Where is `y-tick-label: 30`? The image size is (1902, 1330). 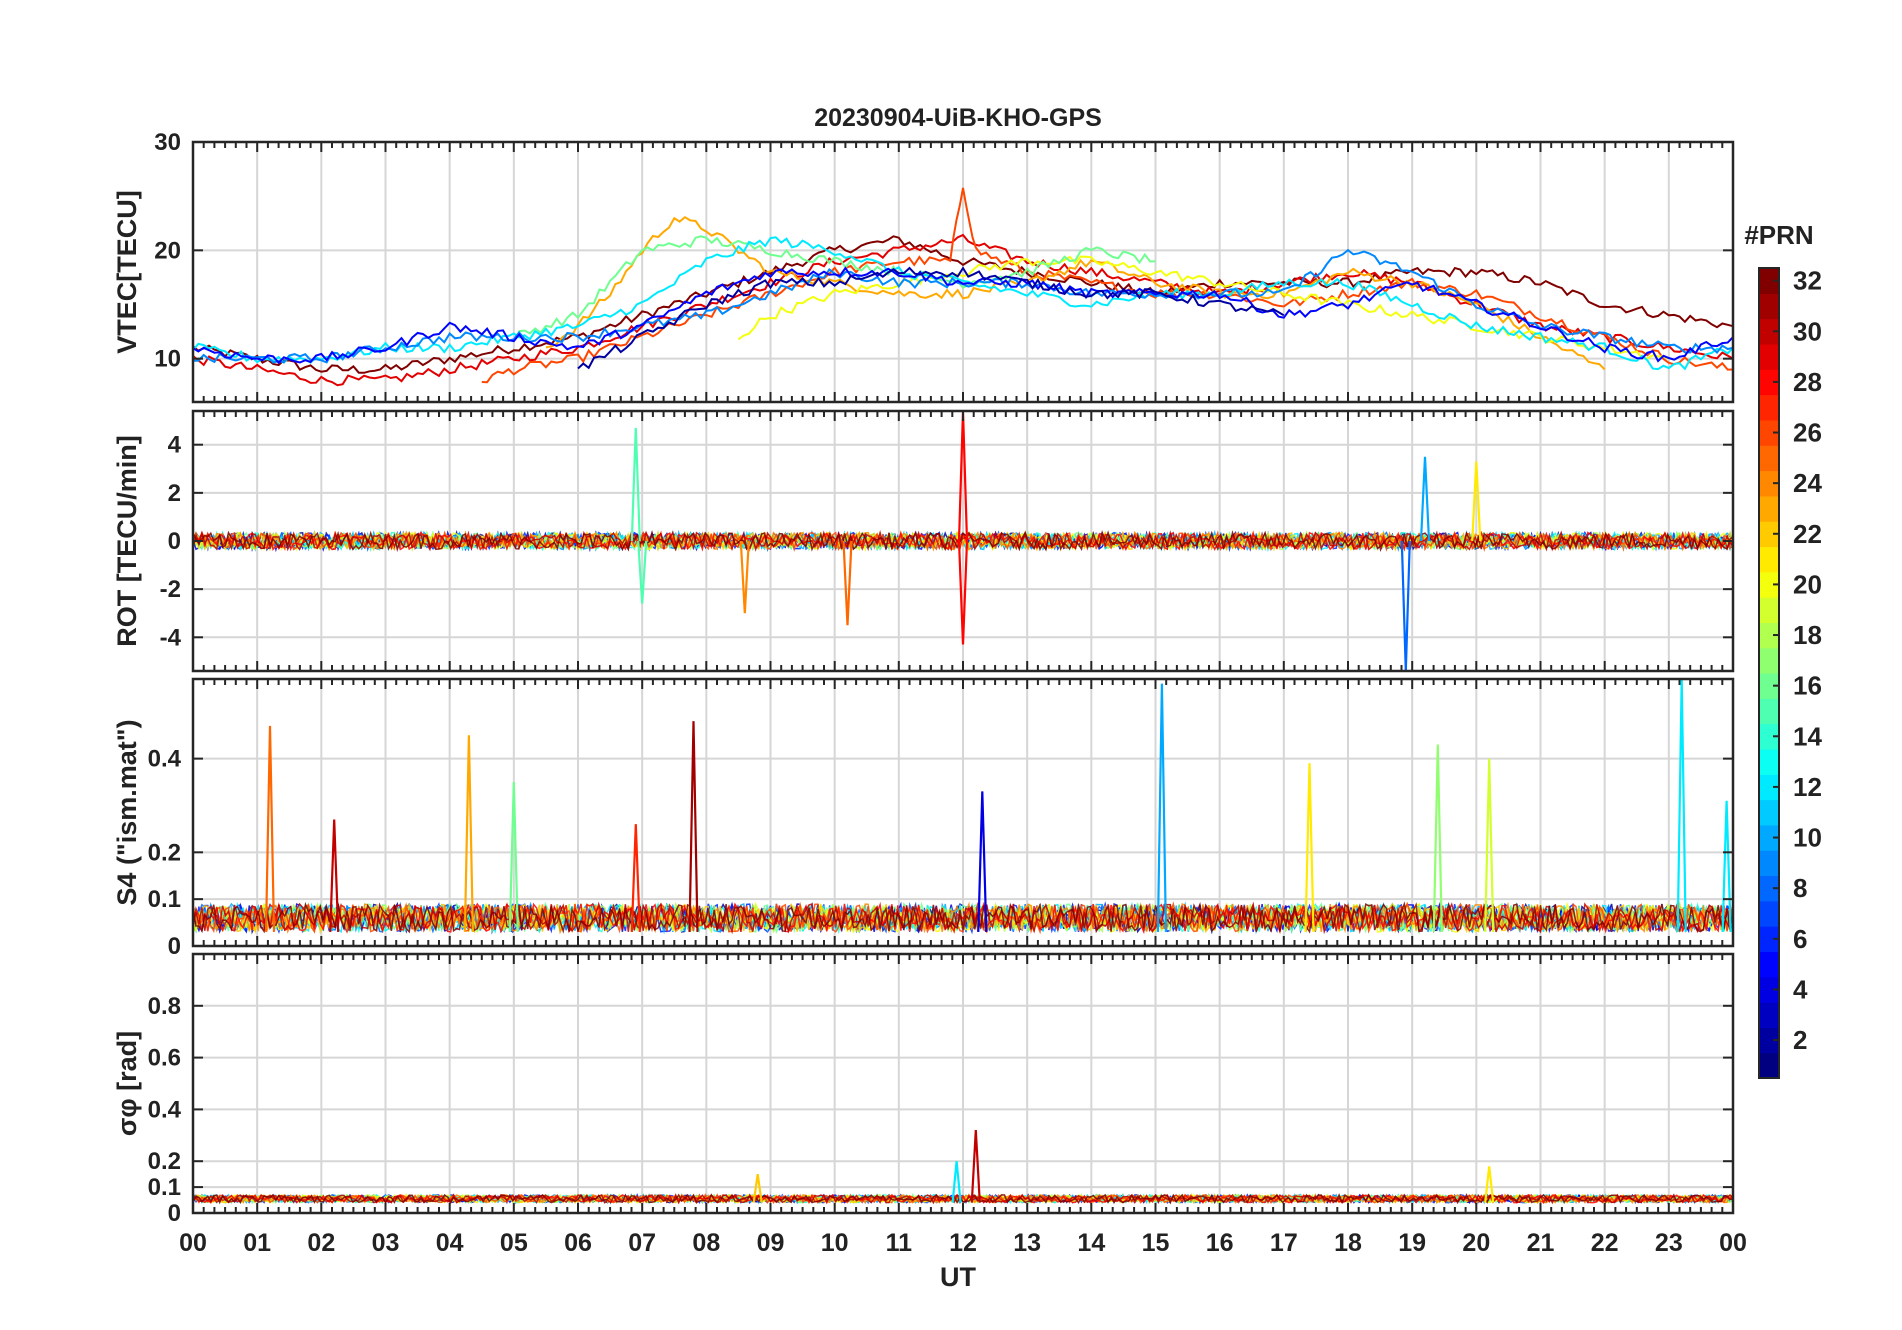
y-tick-label: 30 is located at coordinates (167, 142).